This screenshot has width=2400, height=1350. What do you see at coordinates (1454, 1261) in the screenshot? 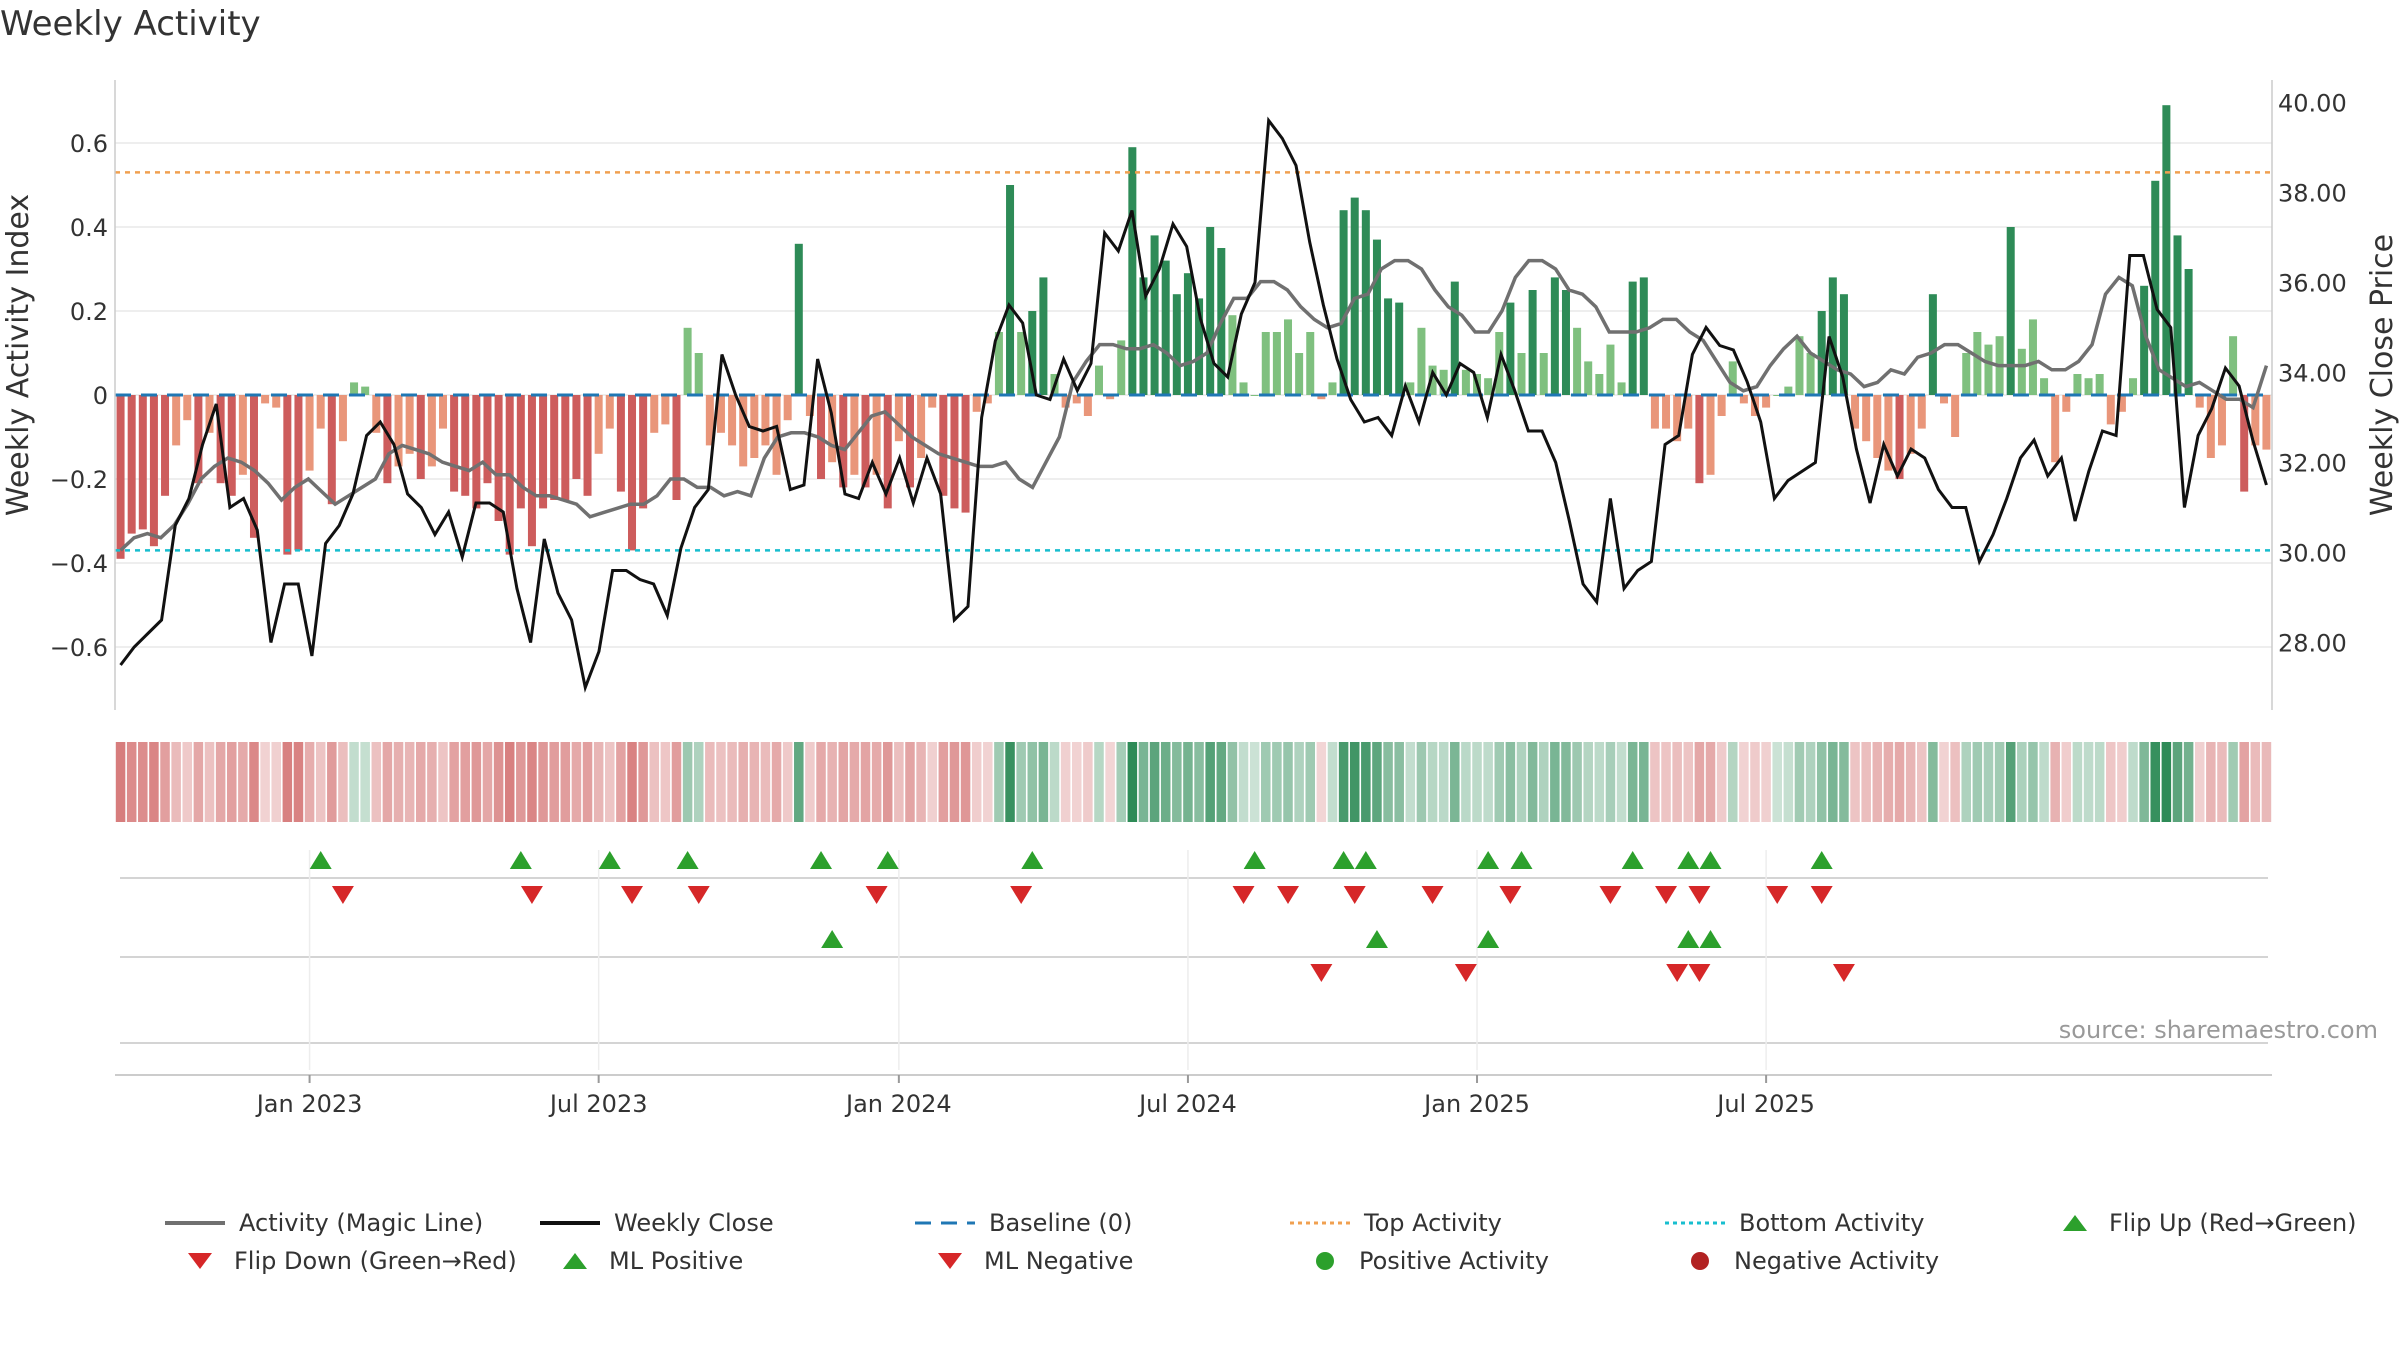
I see `legend-pos-act-label: Positive Activity` at bounding box center [1454, 1261].